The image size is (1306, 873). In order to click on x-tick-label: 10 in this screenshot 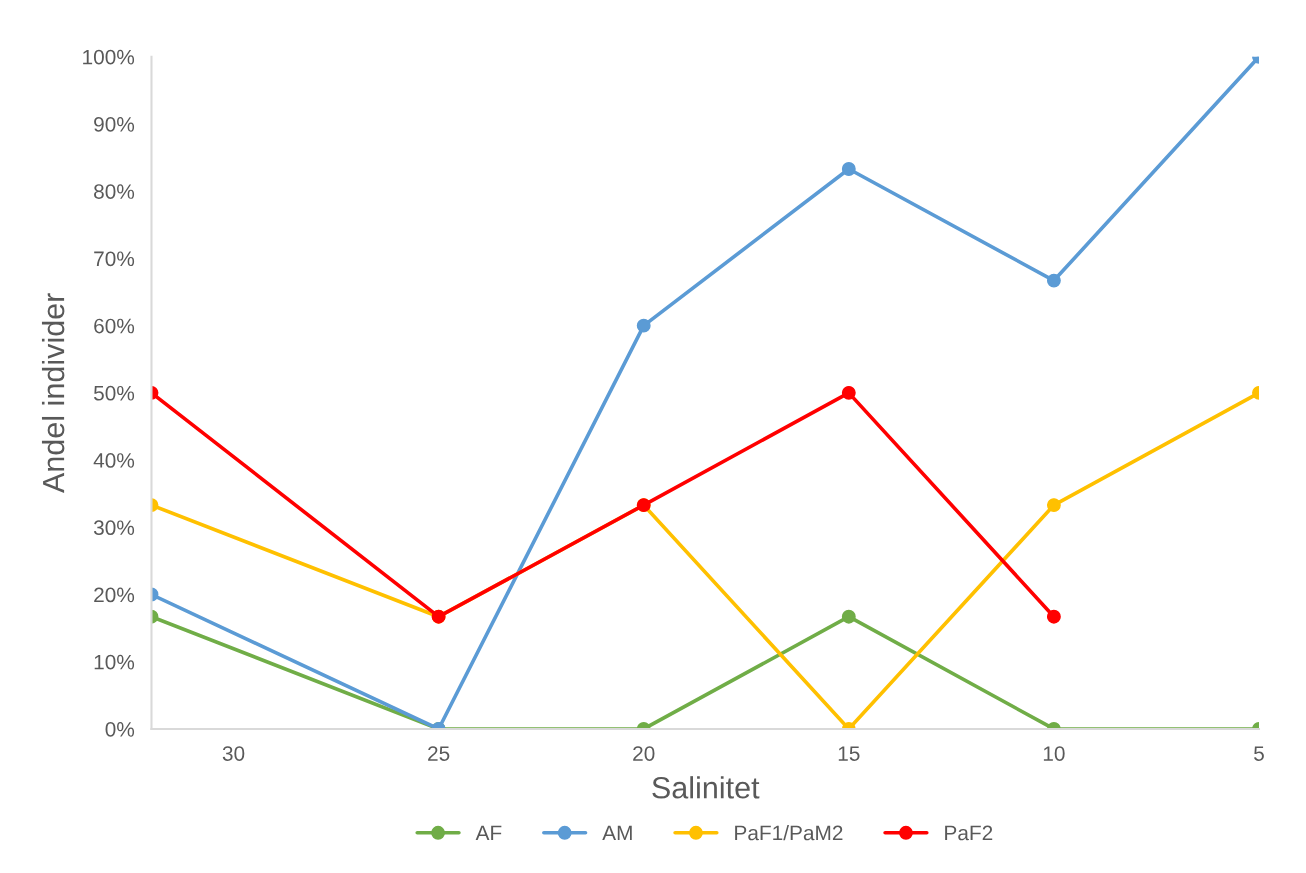, I will do `click(1054, 753)`.